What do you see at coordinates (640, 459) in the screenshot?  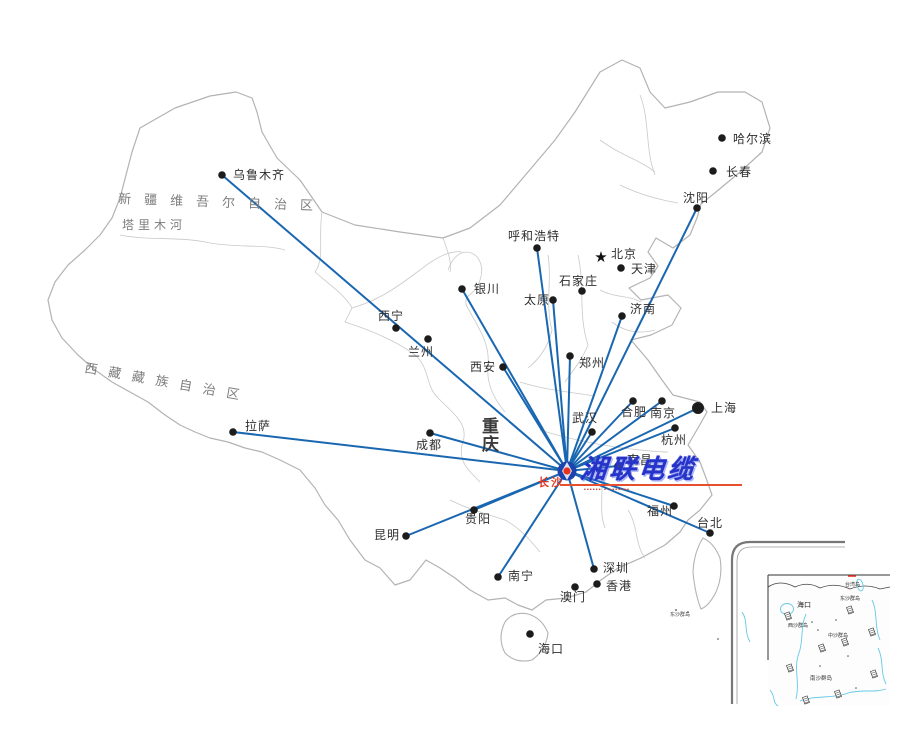 I see `city-label-南昌: 南昌` at bounding box center [640, 459].